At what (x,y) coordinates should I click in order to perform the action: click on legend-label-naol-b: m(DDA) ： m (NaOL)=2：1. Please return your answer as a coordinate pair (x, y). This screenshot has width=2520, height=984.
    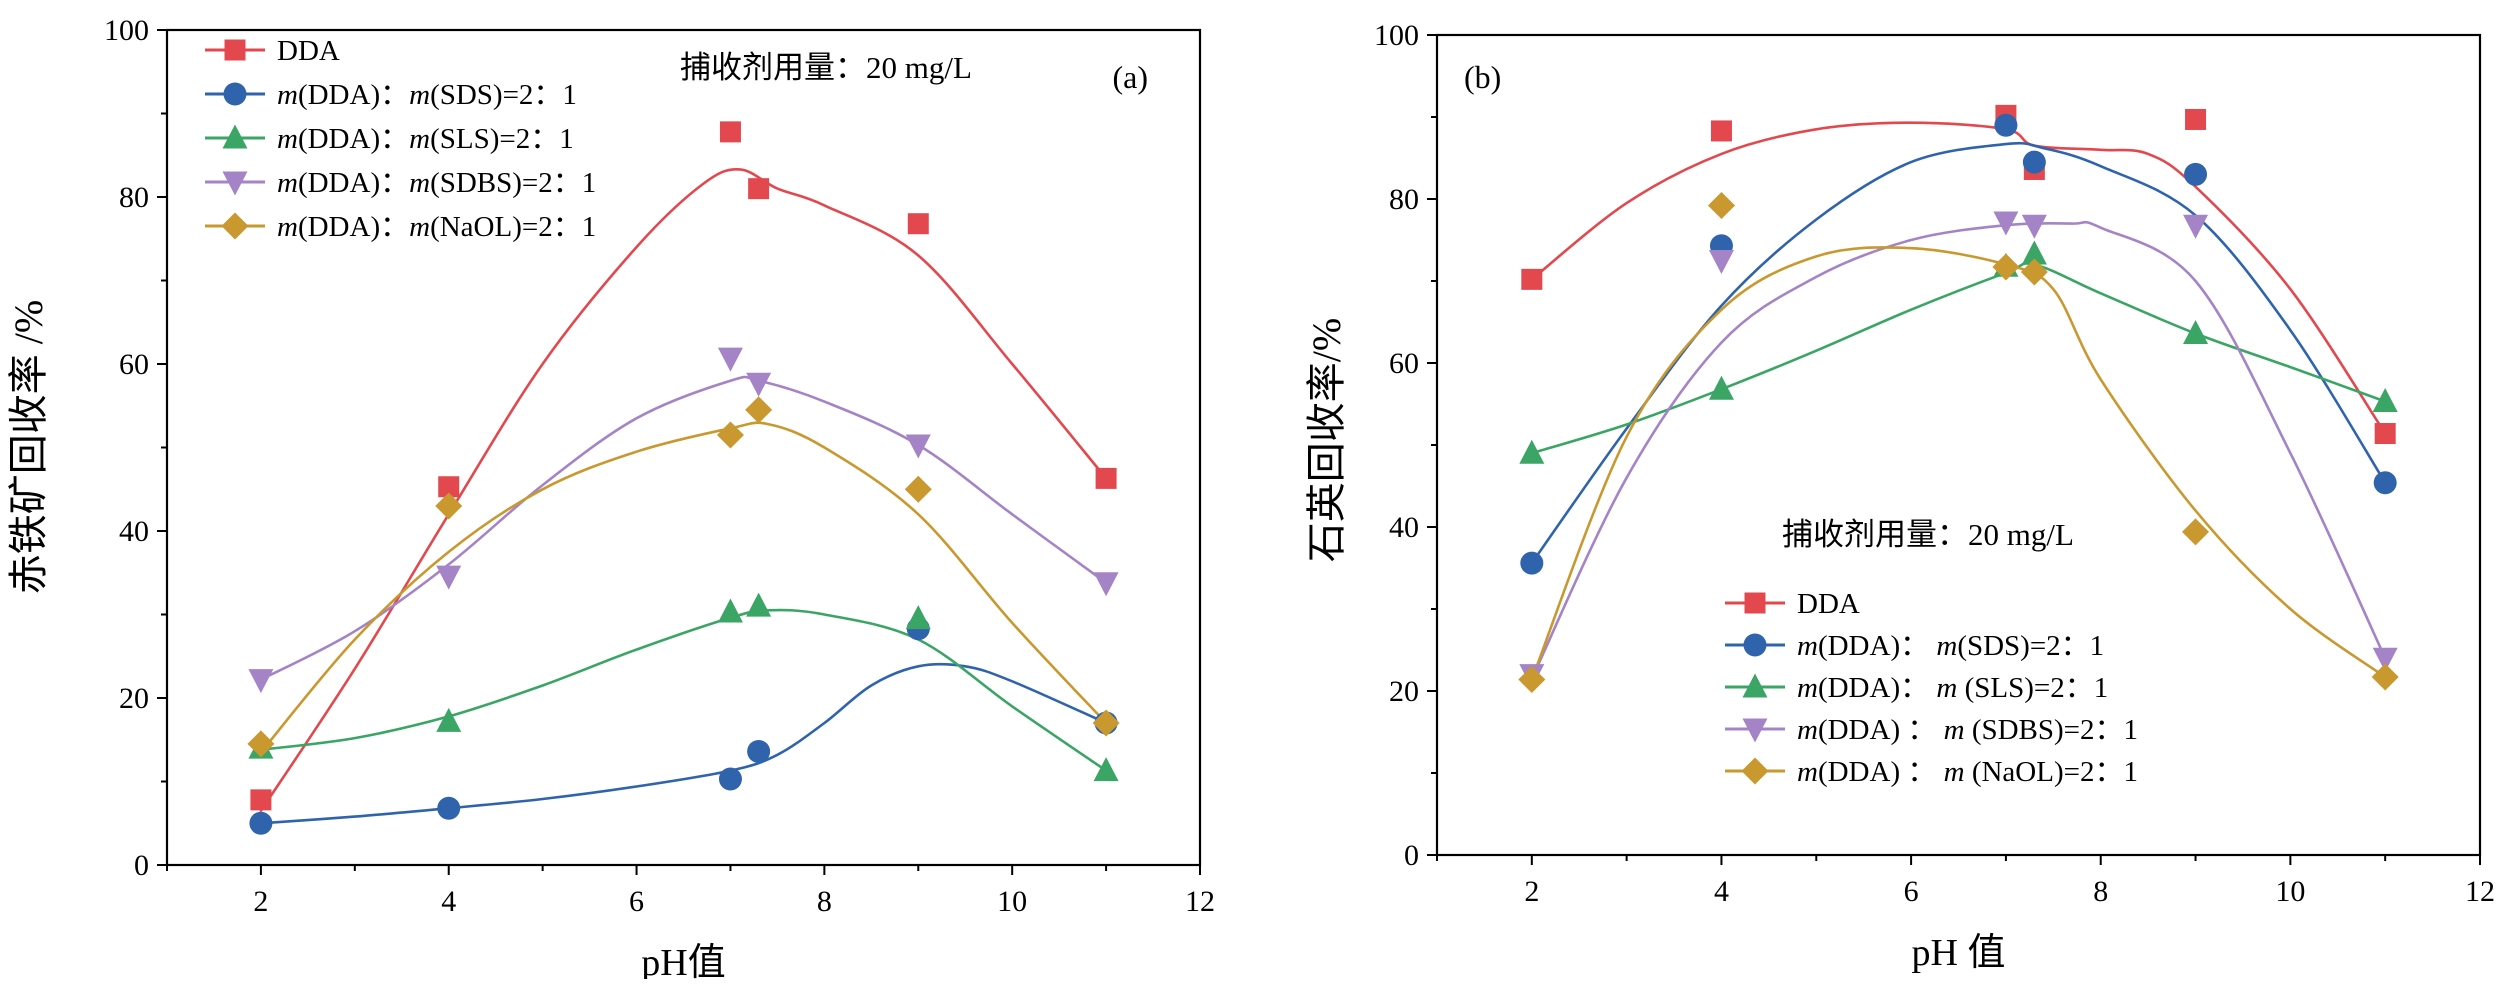
    Looking at the image, I should click on (1967, 772).